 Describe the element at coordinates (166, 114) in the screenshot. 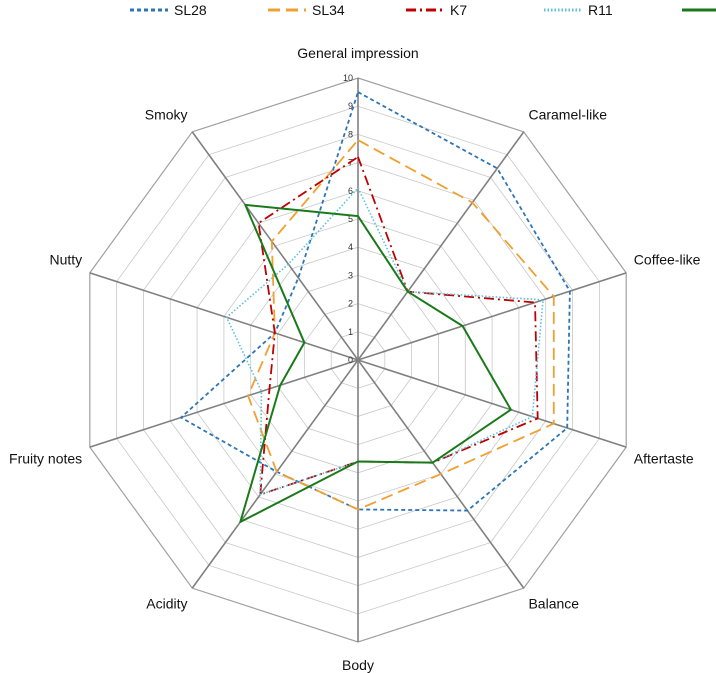

I see `axis-label: Smoky` at that location.